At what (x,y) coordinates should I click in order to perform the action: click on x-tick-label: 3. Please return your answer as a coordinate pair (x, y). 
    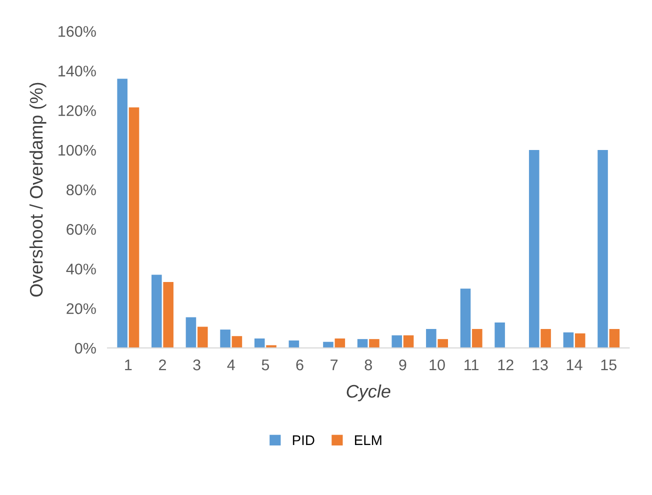
    Looking at the image, I should click on (196, 365).